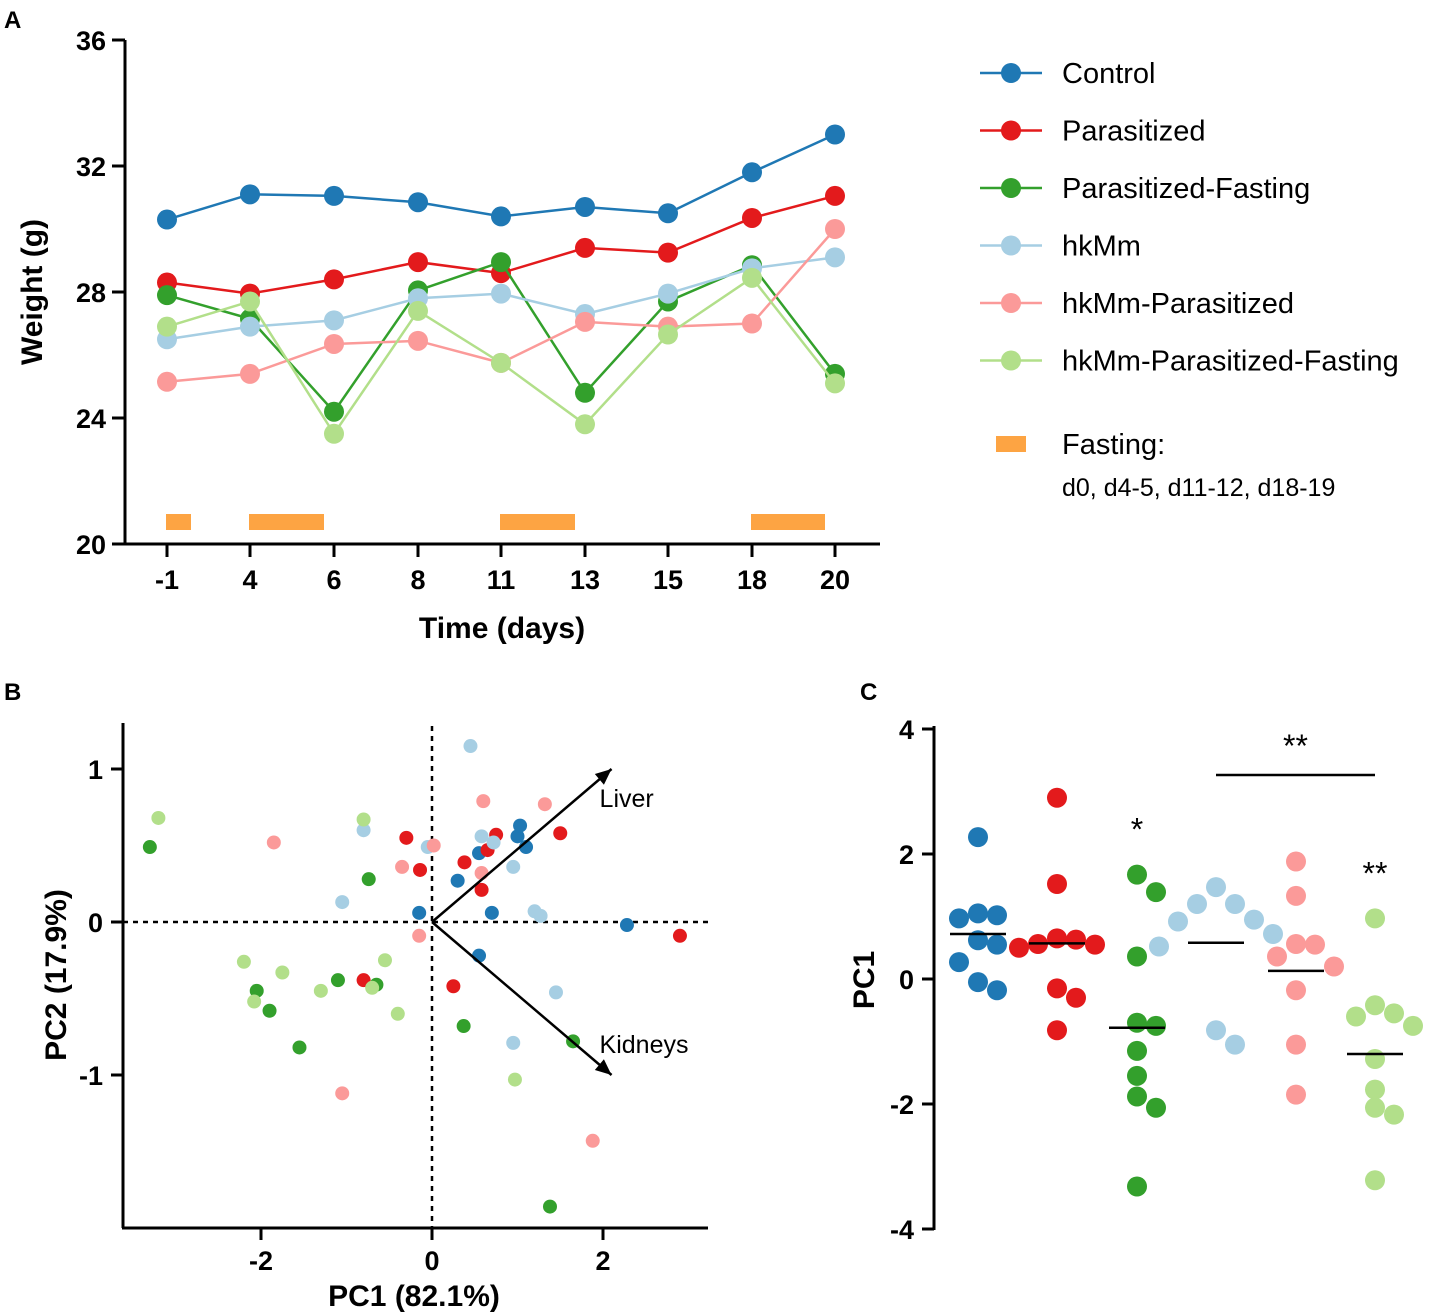  Describe the element at coordinates (1057, 914) in the screenshot. I see `pc1-group-parasitized` at that location.